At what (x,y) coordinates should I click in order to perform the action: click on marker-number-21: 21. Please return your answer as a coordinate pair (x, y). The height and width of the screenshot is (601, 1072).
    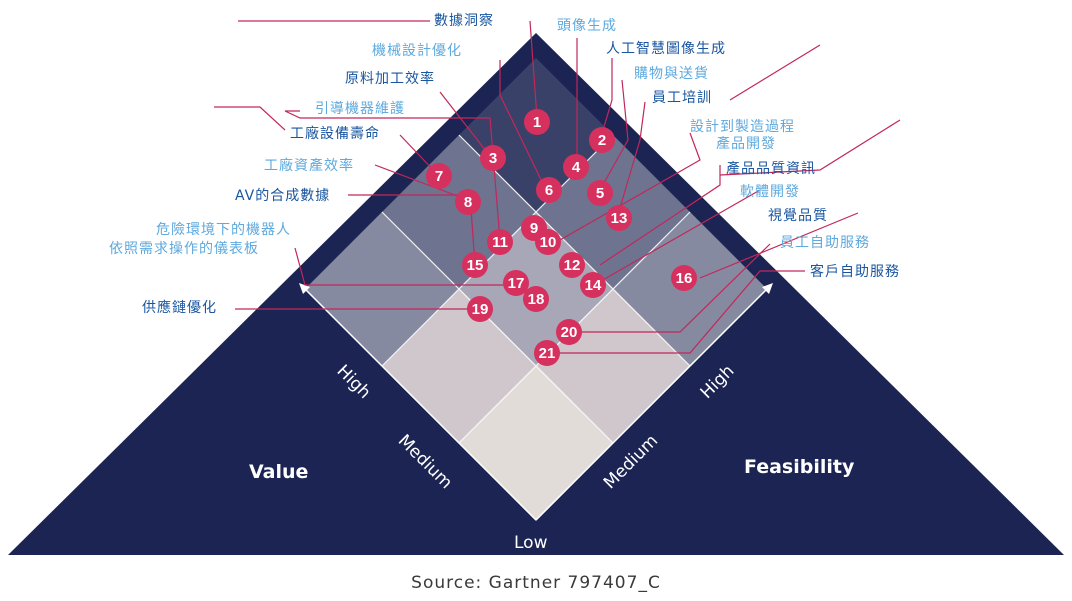
    Looking at the image, I should click on (547, 353).